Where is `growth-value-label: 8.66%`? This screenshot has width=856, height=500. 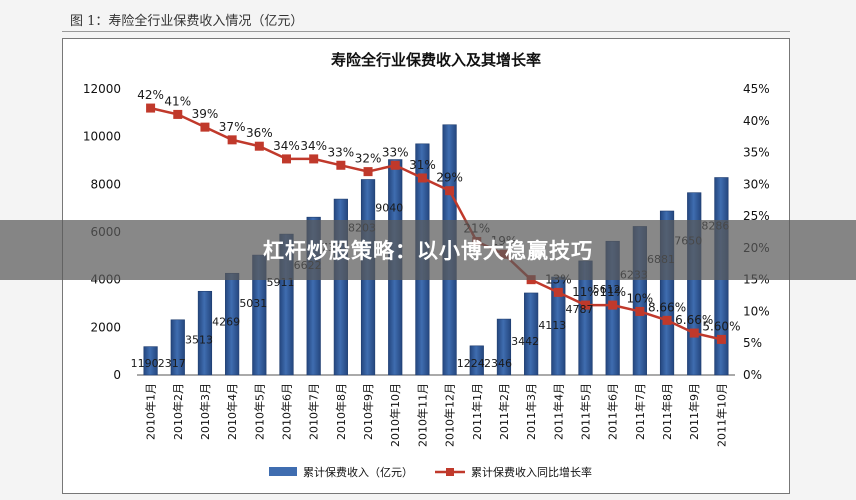 growth-value-label: 8.66% is located at coordinates (667, 307).